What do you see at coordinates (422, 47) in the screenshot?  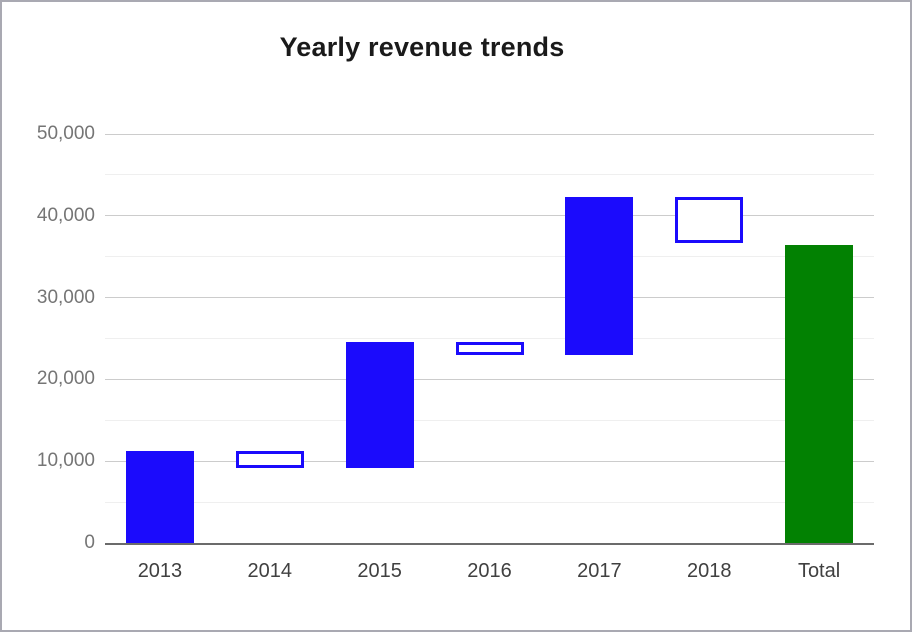 I see `chart-title: Yearly revenue trends` at bounding box center [422, 47].